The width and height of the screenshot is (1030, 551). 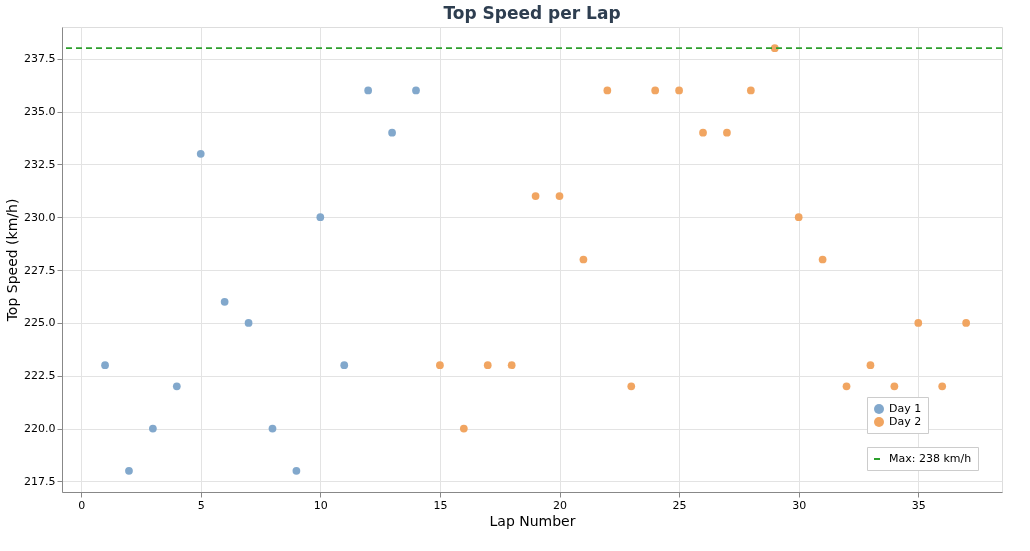 What do you see at coordinates (40, 481) in the screenshot?
I see `y-tick-label: 217.5` at bounding box center [40, 481].